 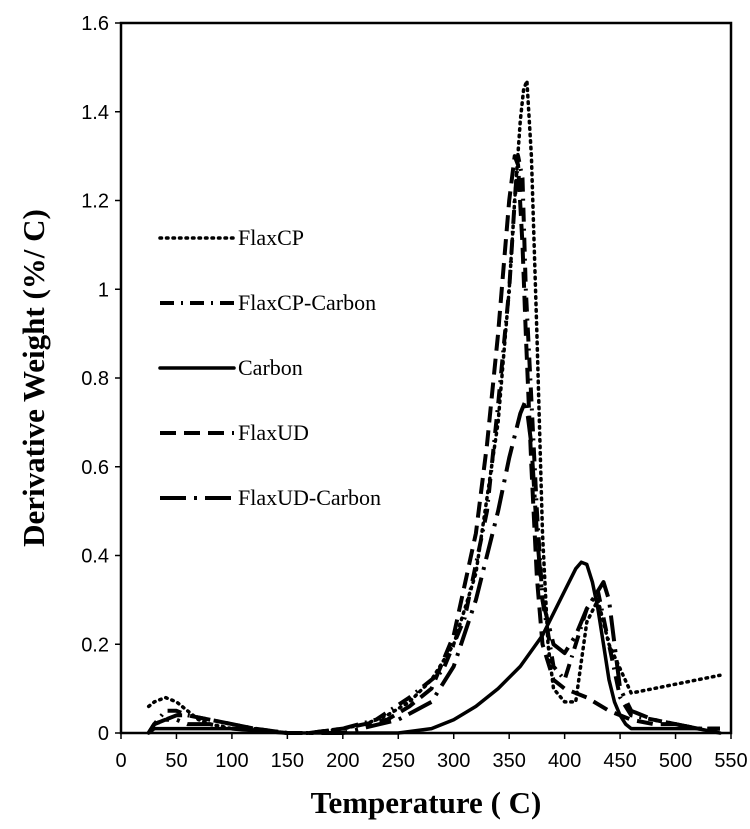 I want to click on y-axis-ticks: 0 0.2 0.4 0.6 0.8 1 1.2 1.4 1.6, so click(x=101, y=379).